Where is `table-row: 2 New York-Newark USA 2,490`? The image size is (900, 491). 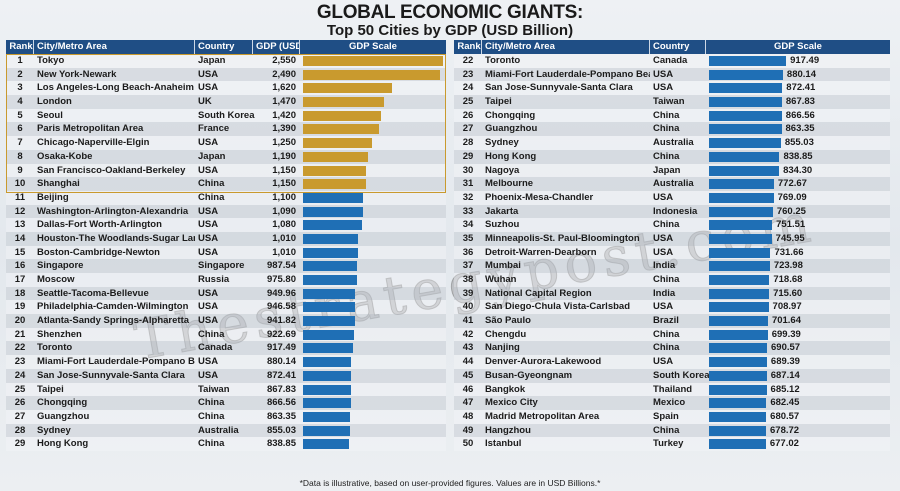 table-row: 2 New York-Newark USA 2,490 is located at coordinates (226, 74).